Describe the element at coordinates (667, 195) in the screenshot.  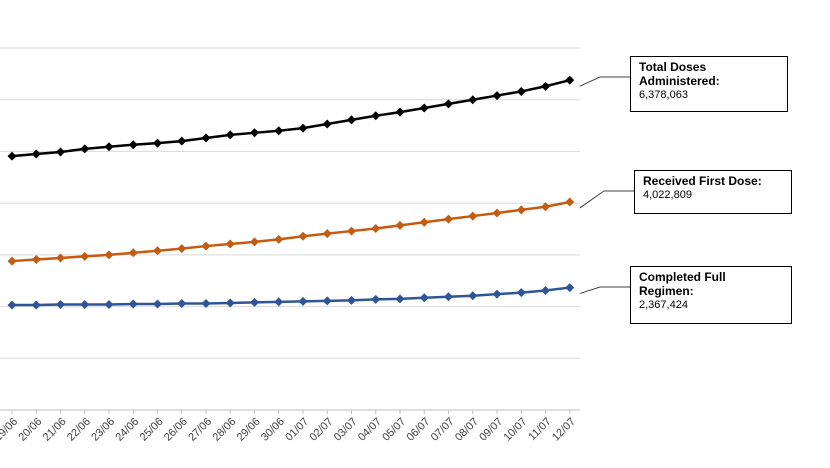
I see `callout-value: 4,022,809` at that location.